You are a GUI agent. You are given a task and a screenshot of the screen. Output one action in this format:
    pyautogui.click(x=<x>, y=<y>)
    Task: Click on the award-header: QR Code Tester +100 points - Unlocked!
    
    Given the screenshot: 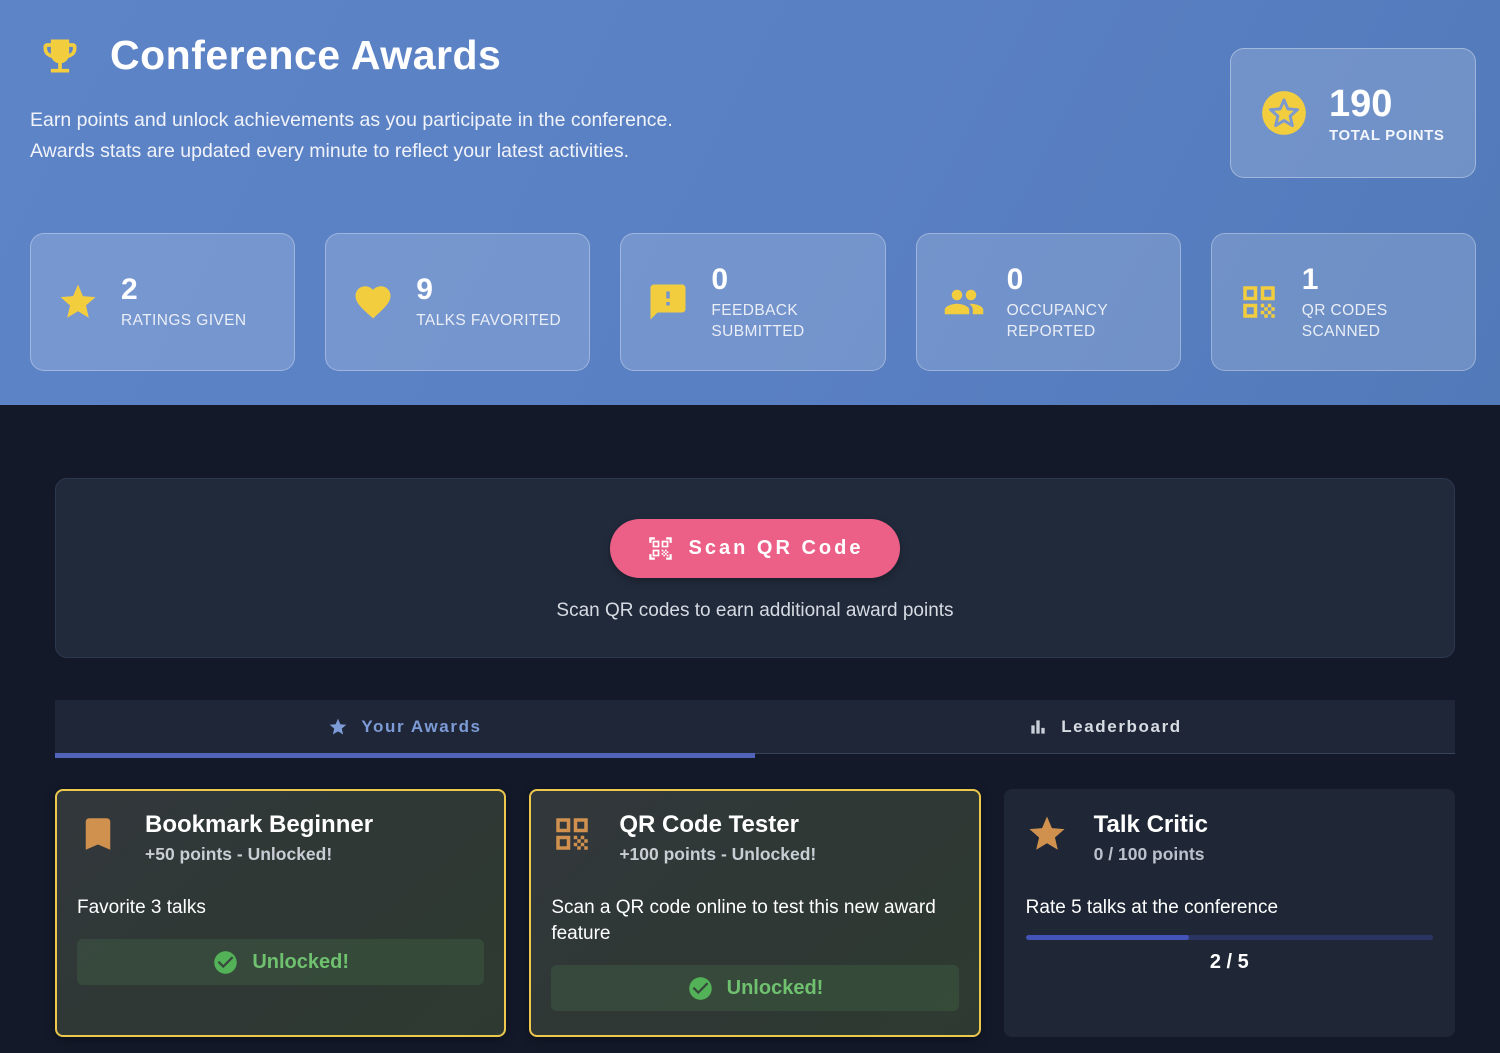 What is the action you would take?
    pyautogui.click(x=754, y=837)
    